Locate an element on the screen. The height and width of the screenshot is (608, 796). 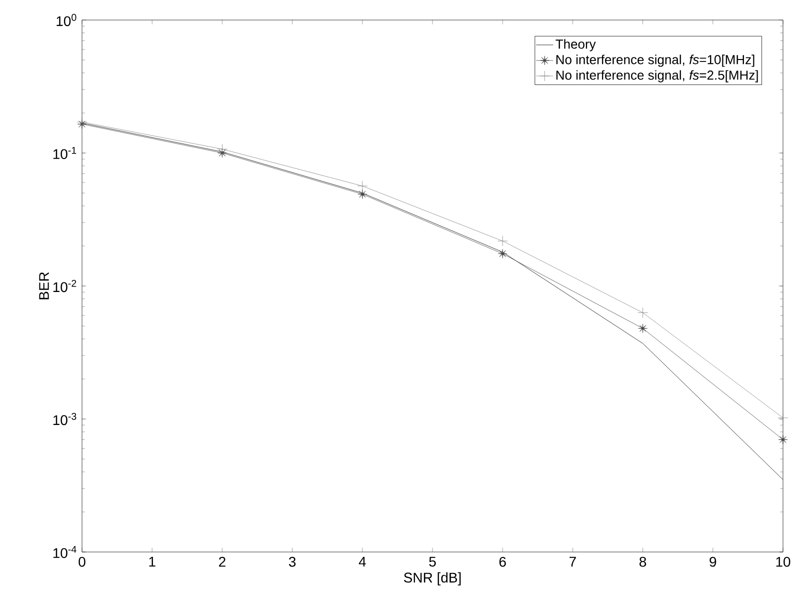
x-tick-label: 0 is located at coordinates (82, 561).